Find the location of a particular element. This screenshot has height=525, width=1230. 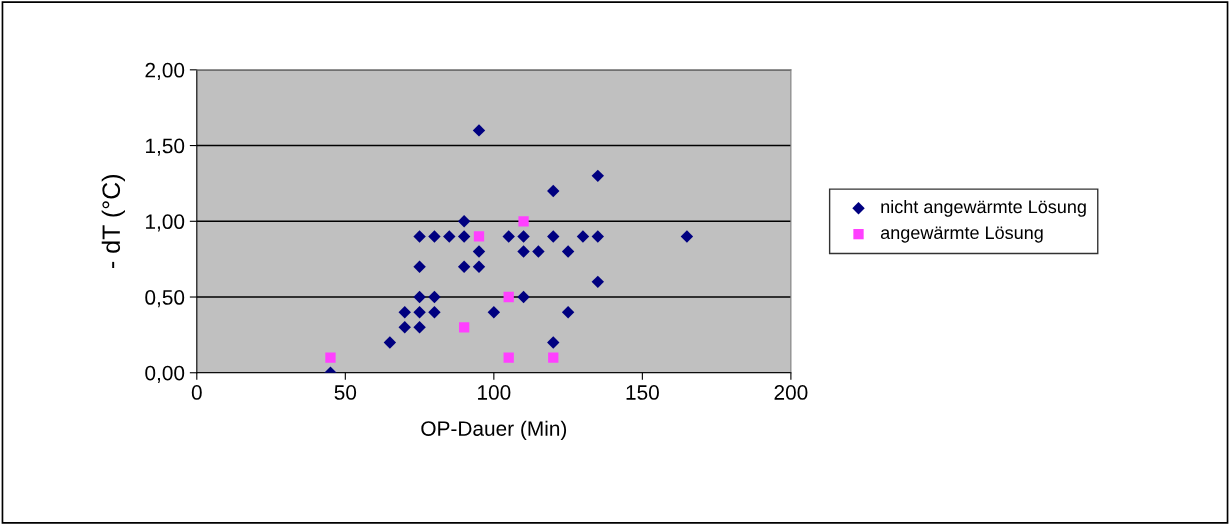

y-tick-label: 0,50 is located at coordinates (165, 299).